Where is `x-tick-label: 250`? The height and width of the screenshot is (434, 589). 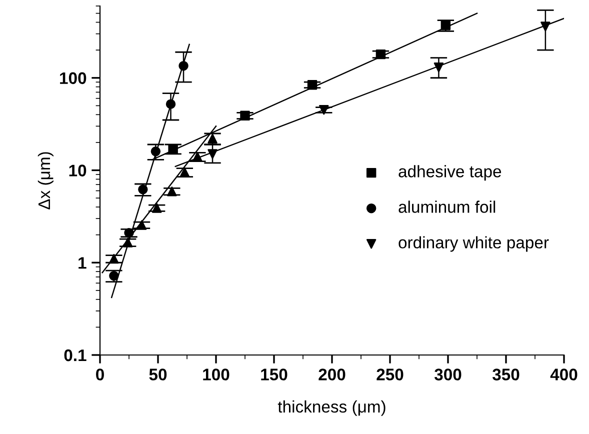 x-tick-label: 250 is located at coordinates (390, 374).